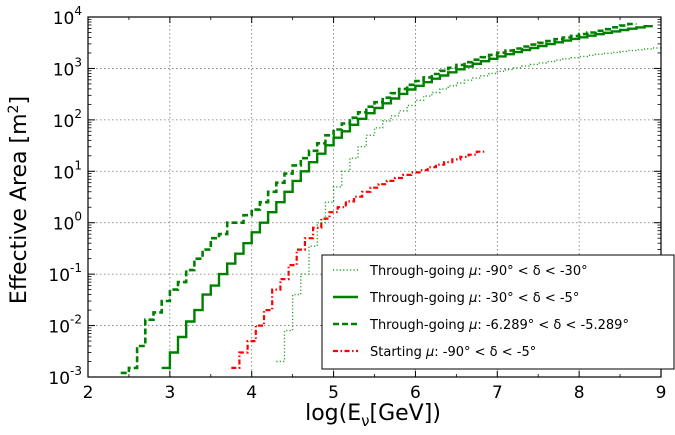 The image size is (675, 435). I want to click on x-axis-title: log(Eν[GeV]), so click(373, 415).